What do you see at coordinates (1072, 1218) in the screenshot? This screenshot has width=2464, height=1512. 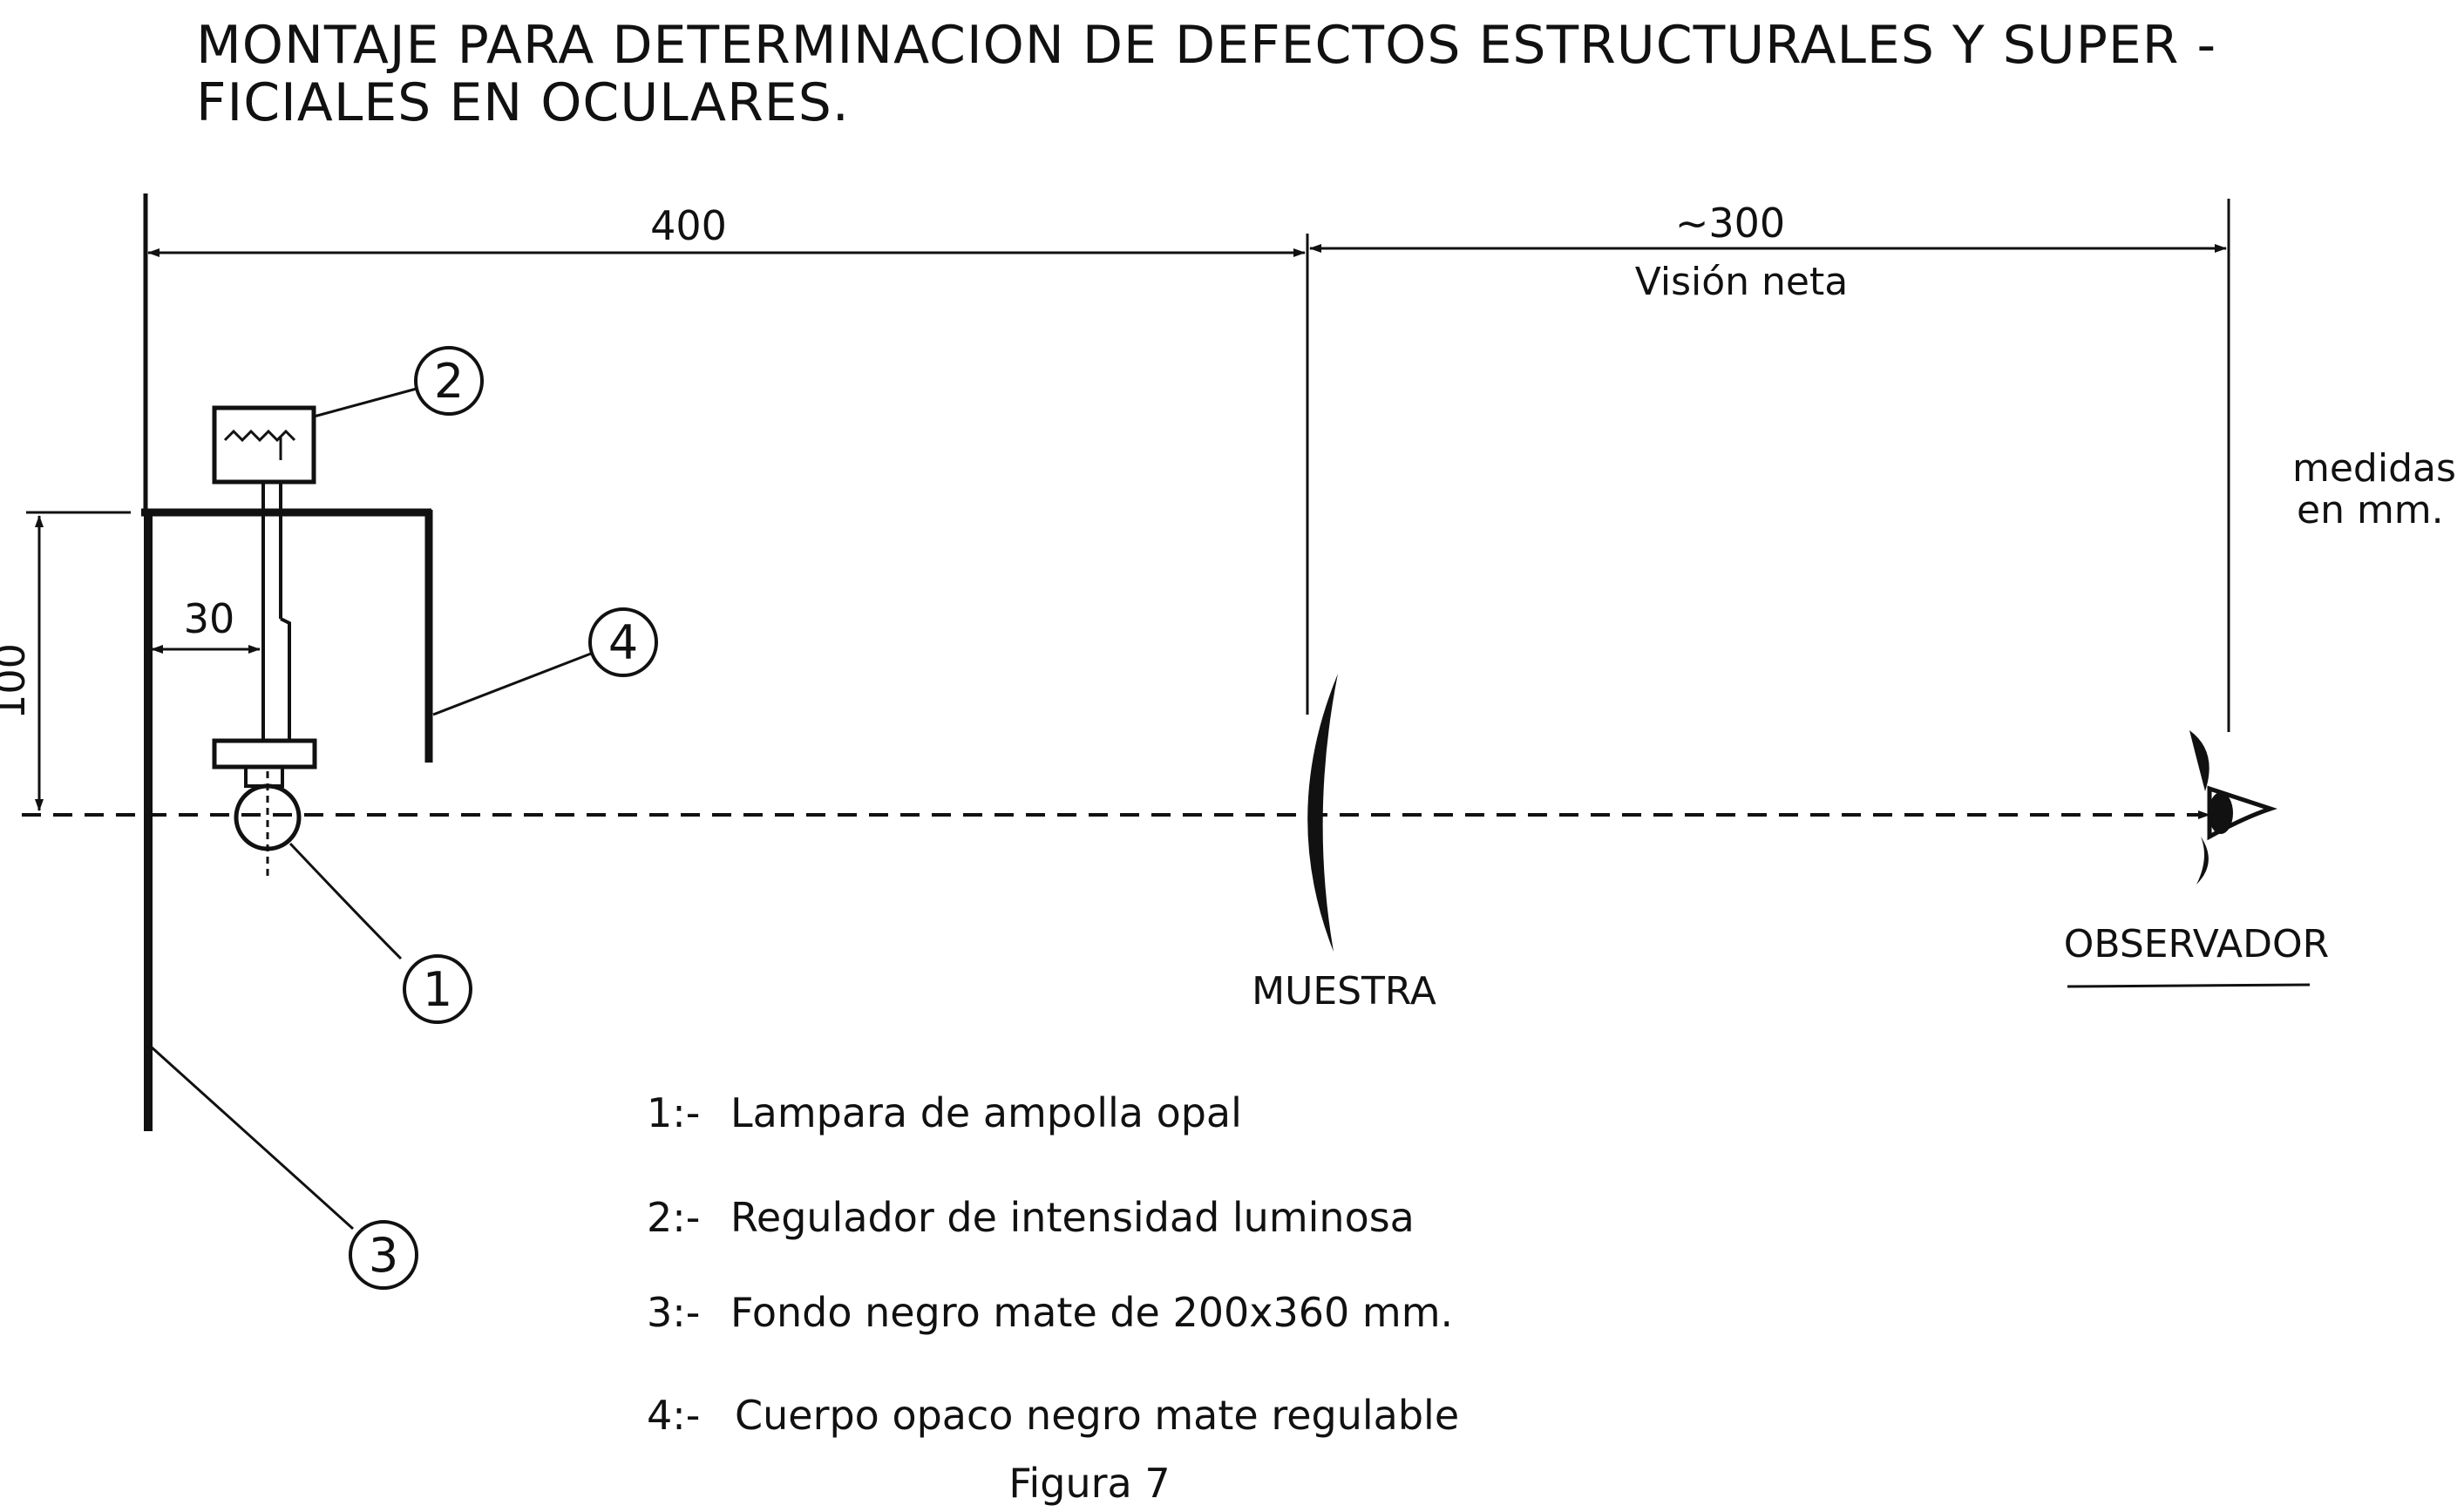 I see `legend-text-2: Regulador de intensidad luminosa` at bounding box center [1072, 1218].